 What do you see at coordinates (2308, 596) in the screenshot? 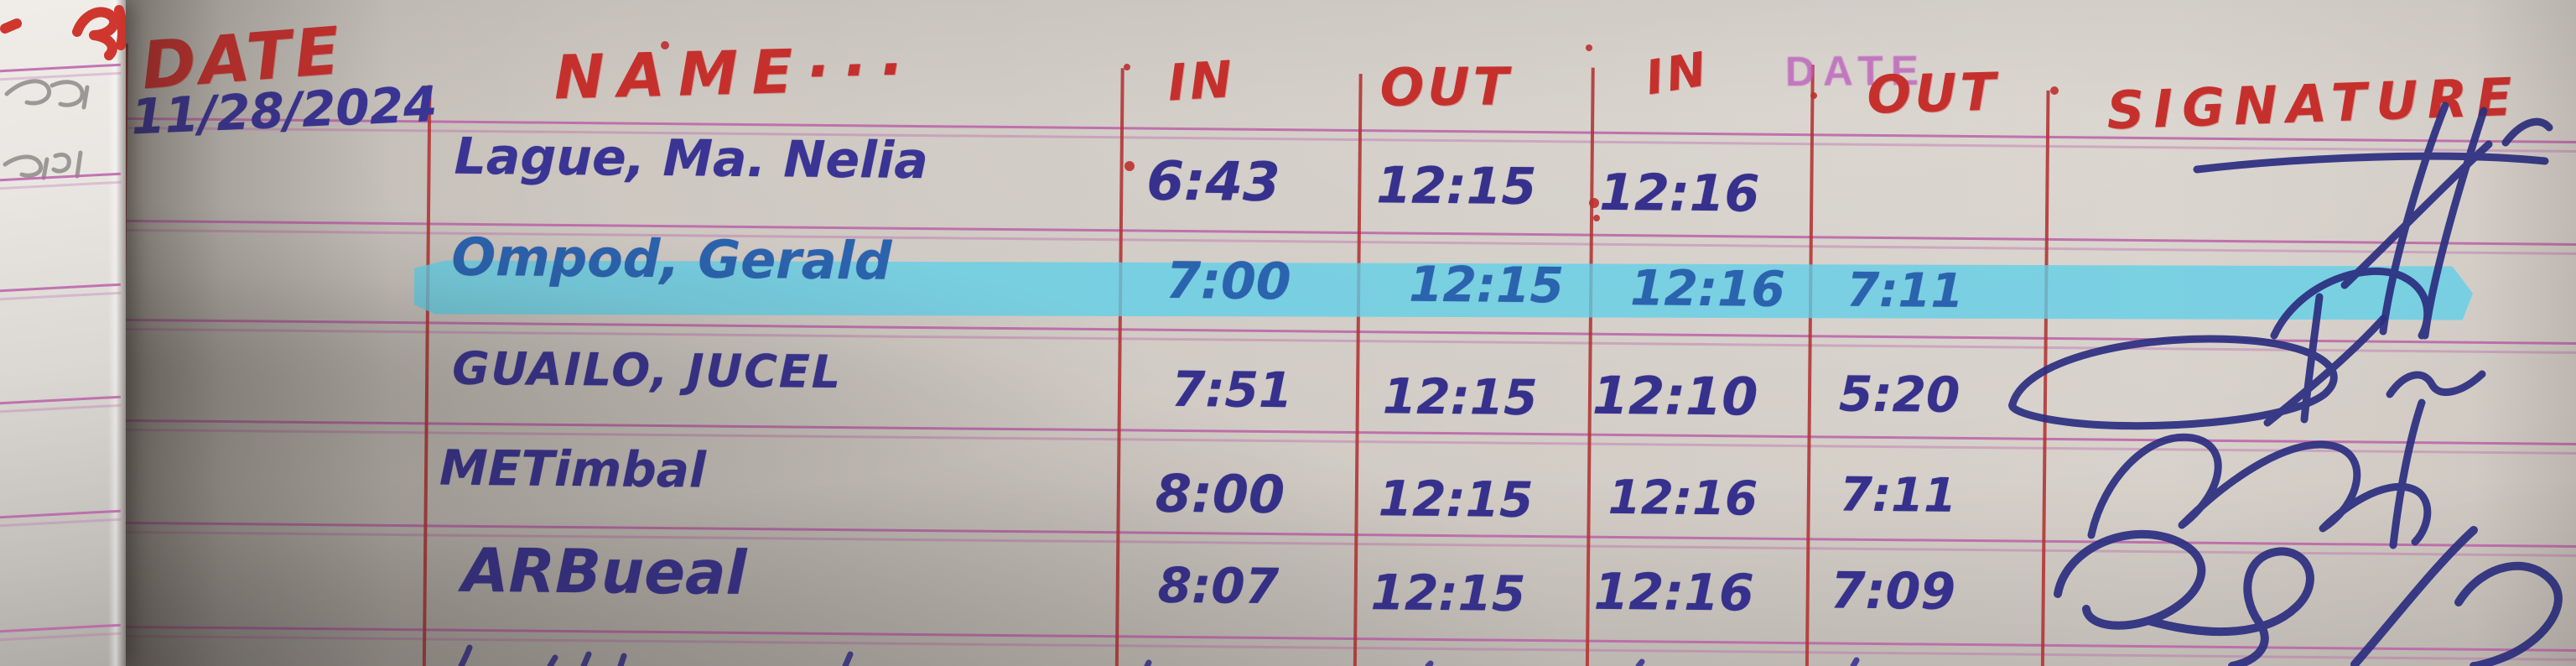
I see `signature-scribble-row5` at bounding box center [2308, 596].